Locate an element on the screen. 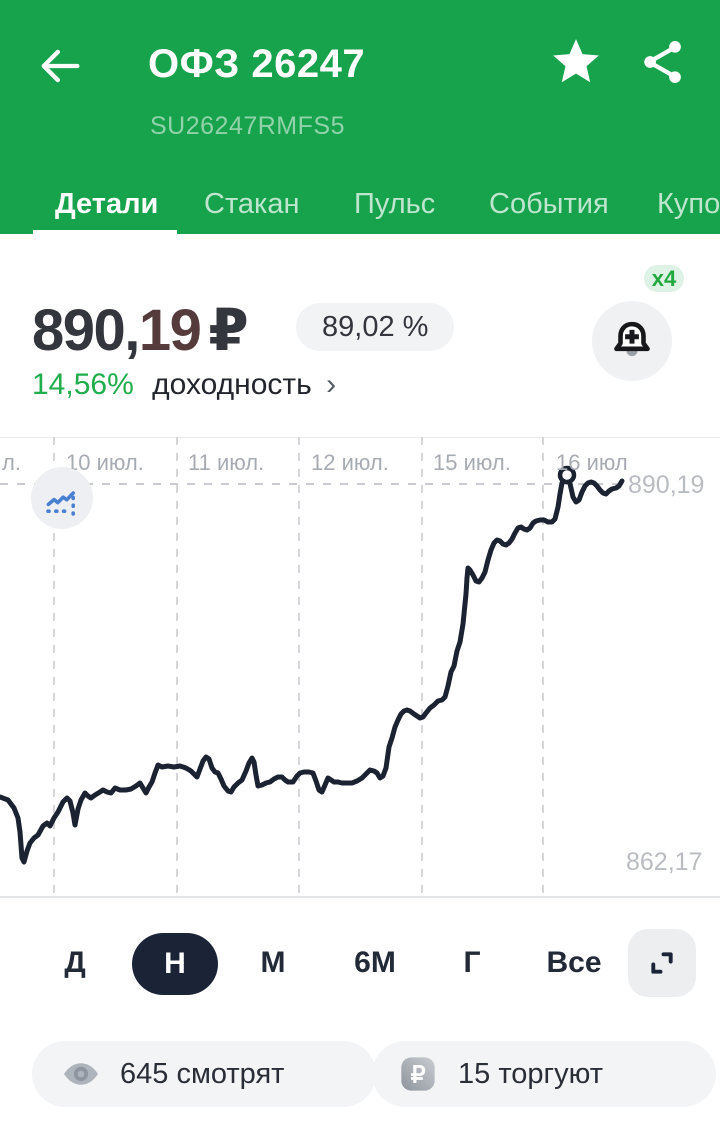 Image resolution: width=720 pixels, height=1133 pixels. fullscreen-chart-button is located at coordinates (662, 963).